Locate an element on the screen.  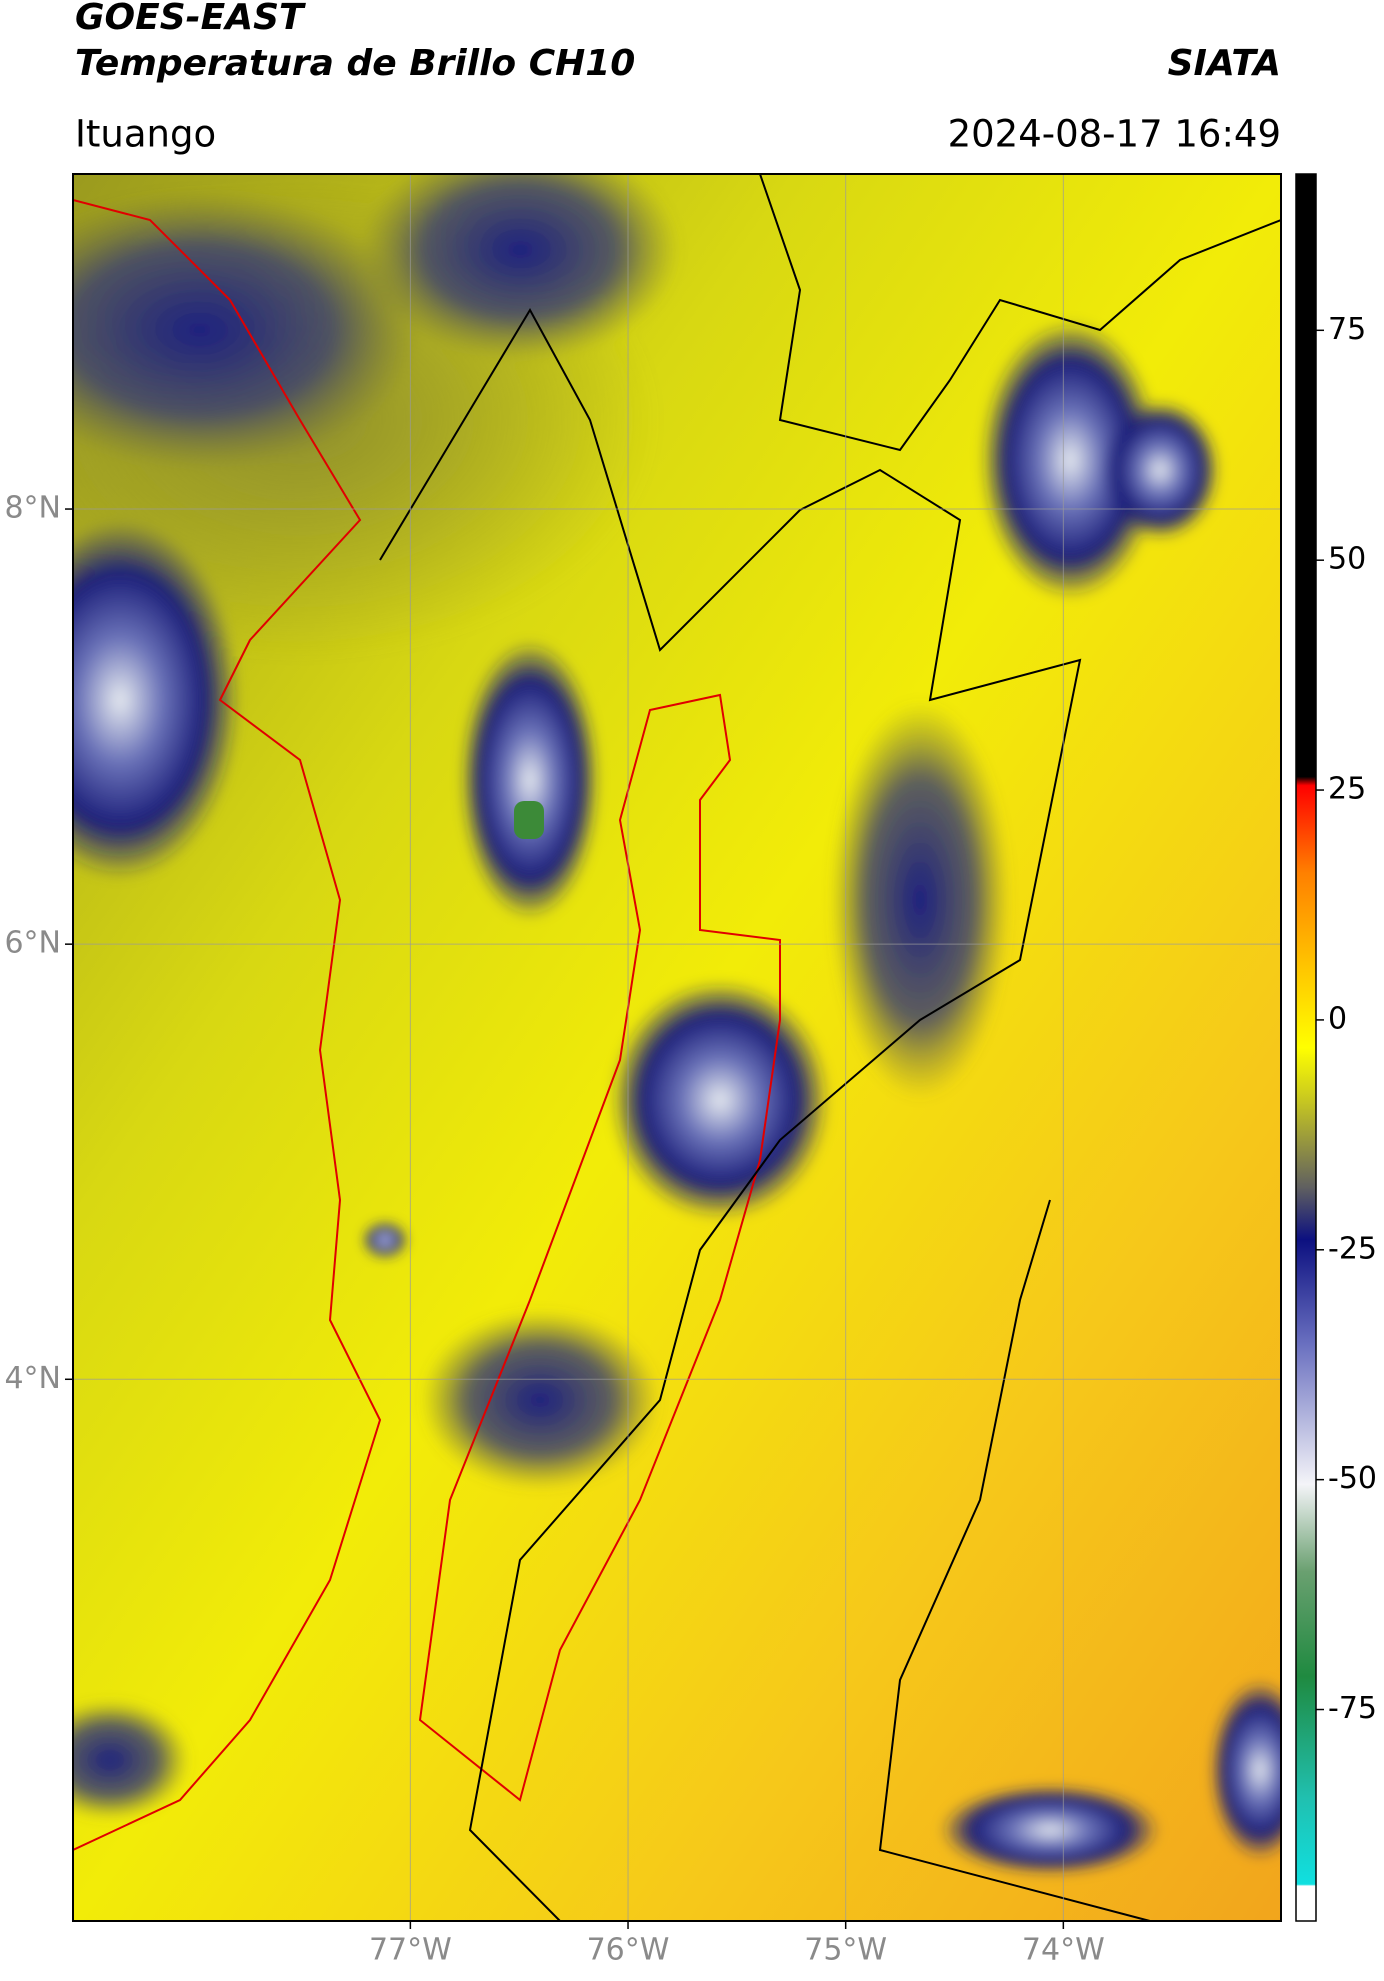
timestamp: 2024-08-17 16:49 is located at coordinates (1114, 134).